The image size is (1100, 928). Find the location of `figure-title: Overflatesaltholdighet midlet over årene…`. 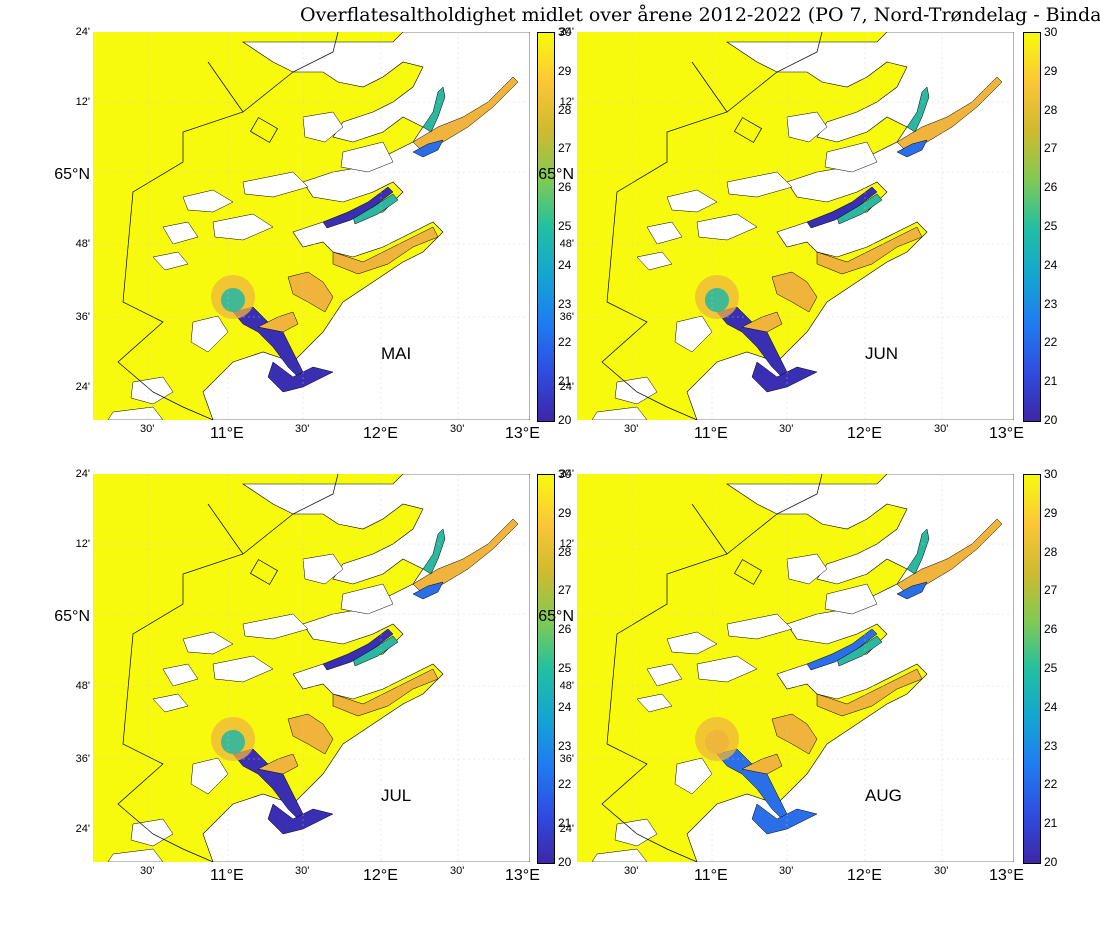

figure-title: Overflatesaltholdighet midlet over årene… is located at coordinates (700, 15).